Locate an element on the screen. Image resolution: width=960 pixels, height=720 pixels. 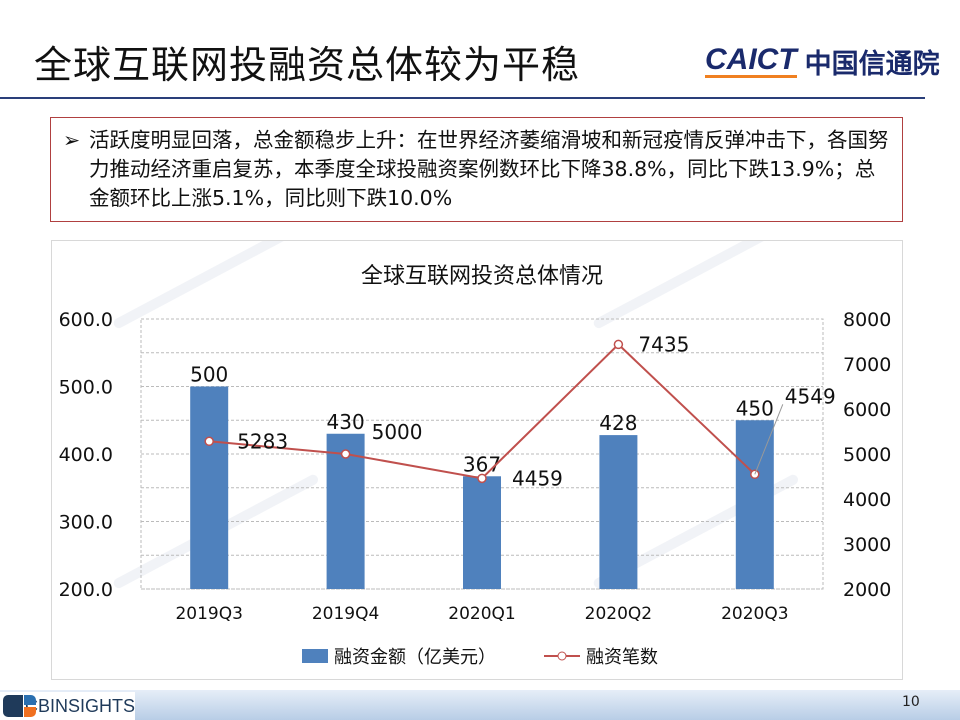
bar-data-label: 430 is located at coordinates (346, 422).